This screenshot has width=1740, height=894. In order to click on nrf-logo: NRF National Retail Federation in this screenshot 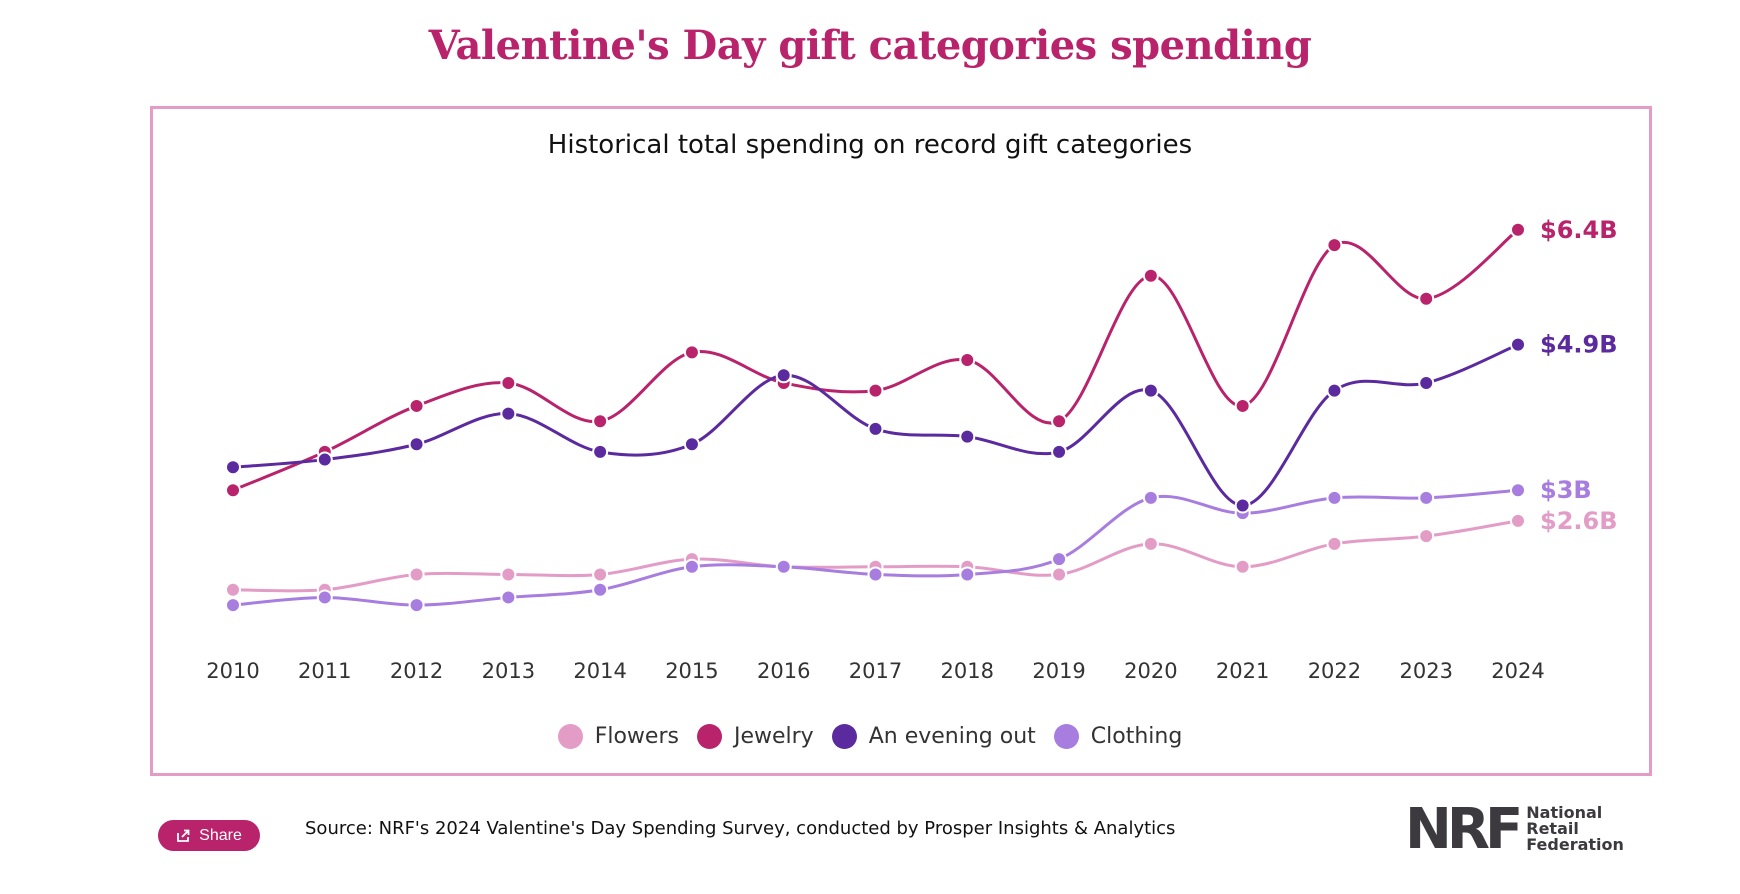, I will do `click(1514, 829)`.